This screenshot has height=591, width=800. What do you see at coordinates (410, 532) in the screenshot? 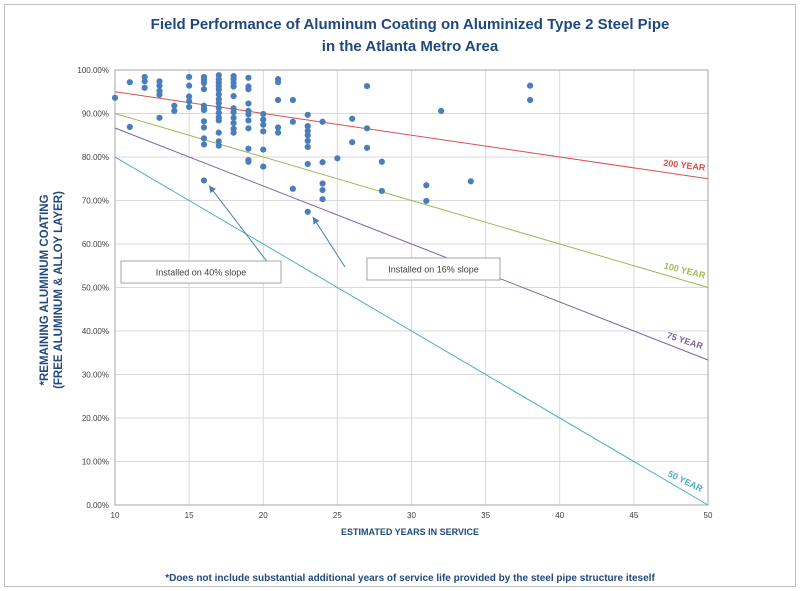
I see `x-axis-label: ESTIMATED YEARS IN SERVICE` at bounding box center [410, 532].